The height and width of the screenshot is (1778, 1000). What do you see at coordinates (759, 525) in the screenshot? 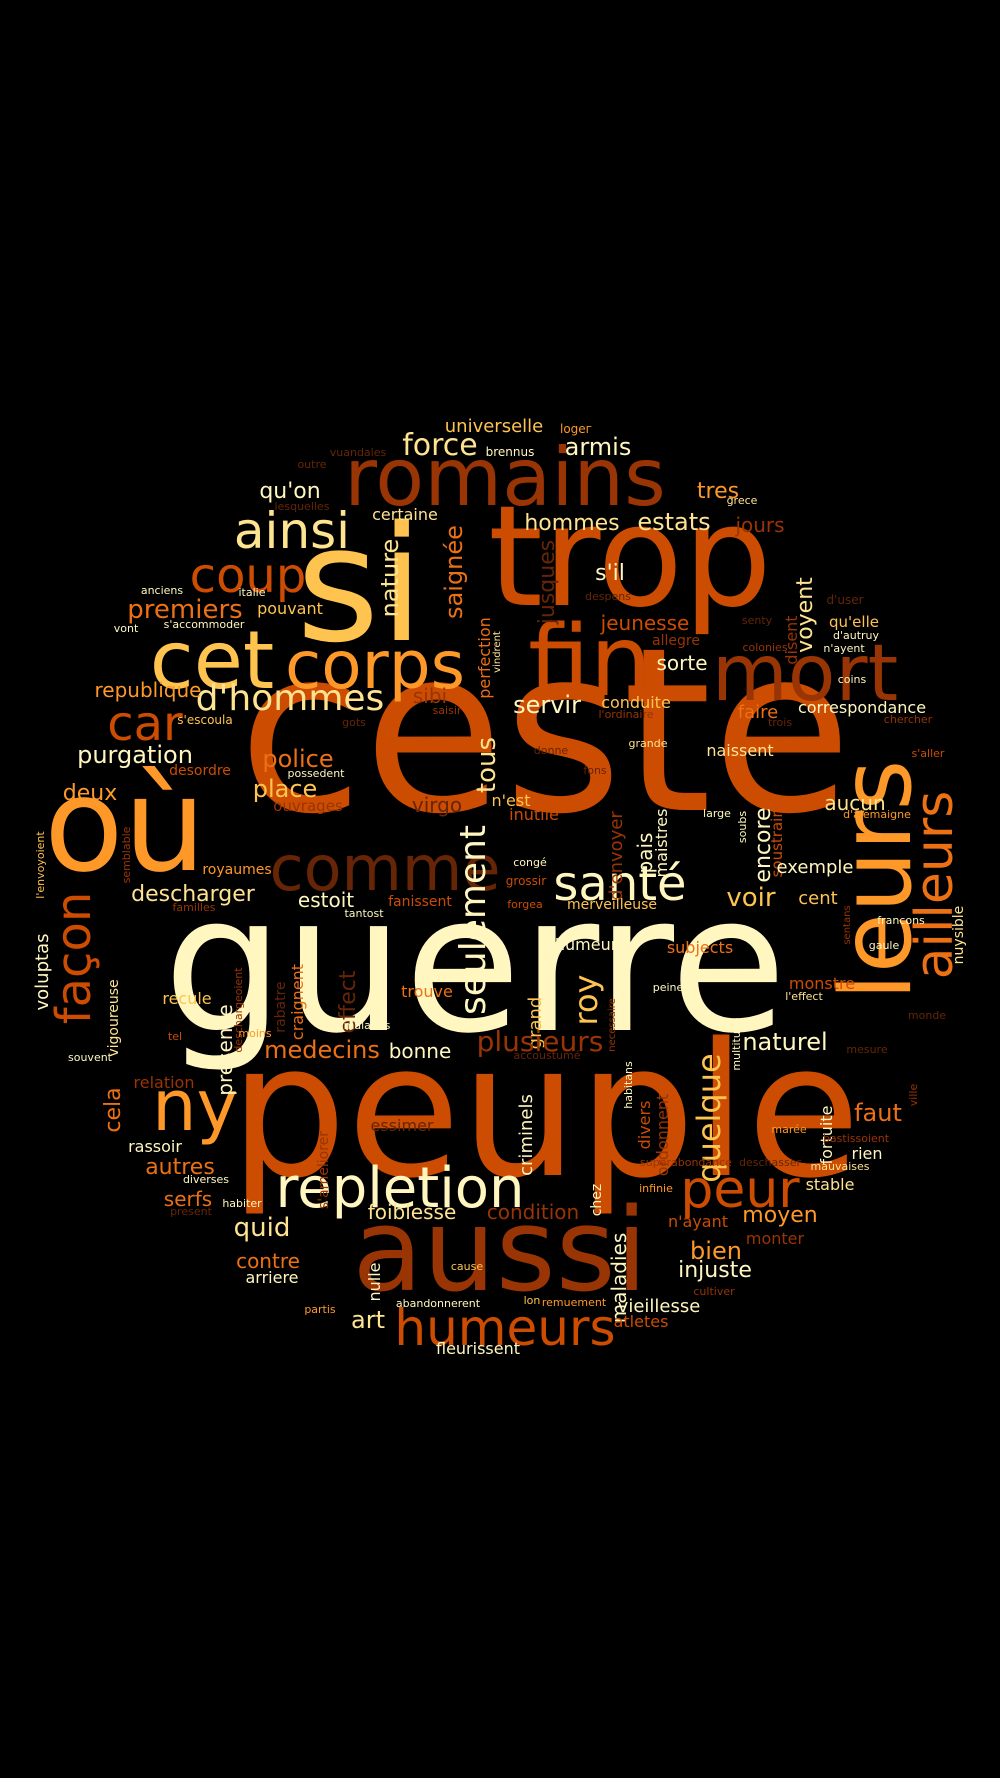
I see `cloud-word: jours` at bounding box center [759, 525].